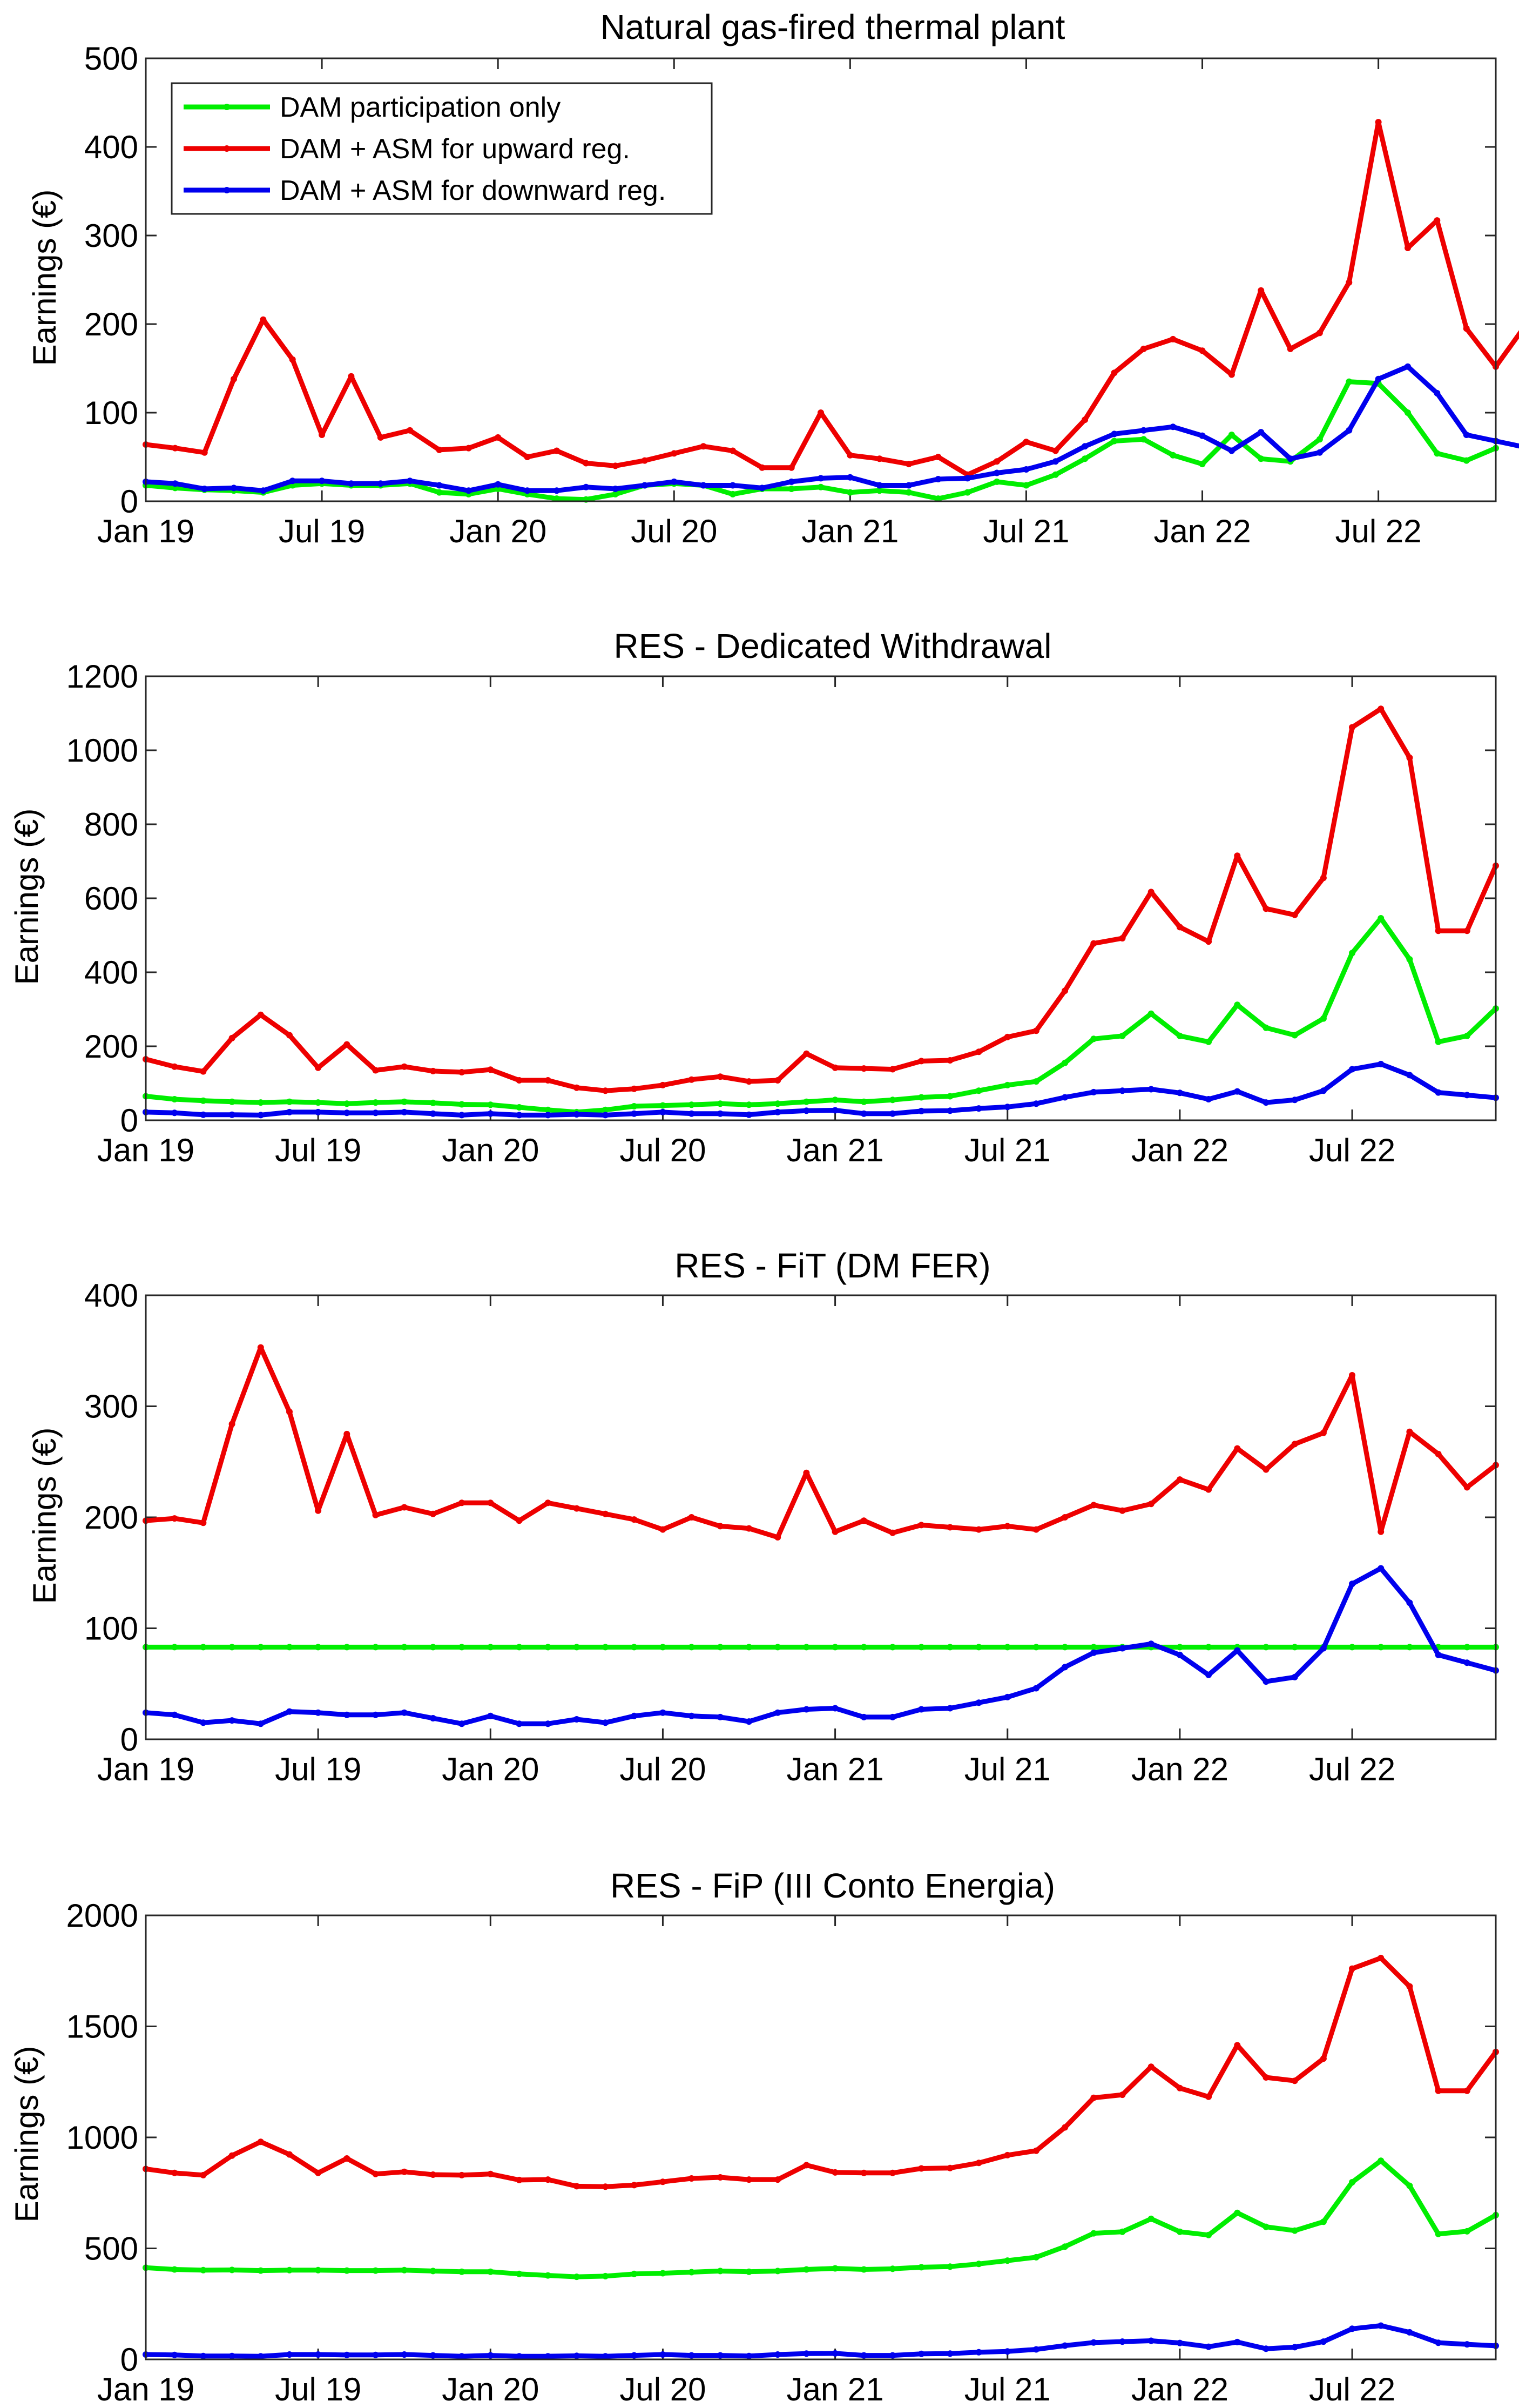 The height and width of the screenshot is (2408, 1519). What do you see at coordinates (372, 107) in the screenshot?
I see `legend-entry-dam: DAM participation only` at bounding box center [372, 107].